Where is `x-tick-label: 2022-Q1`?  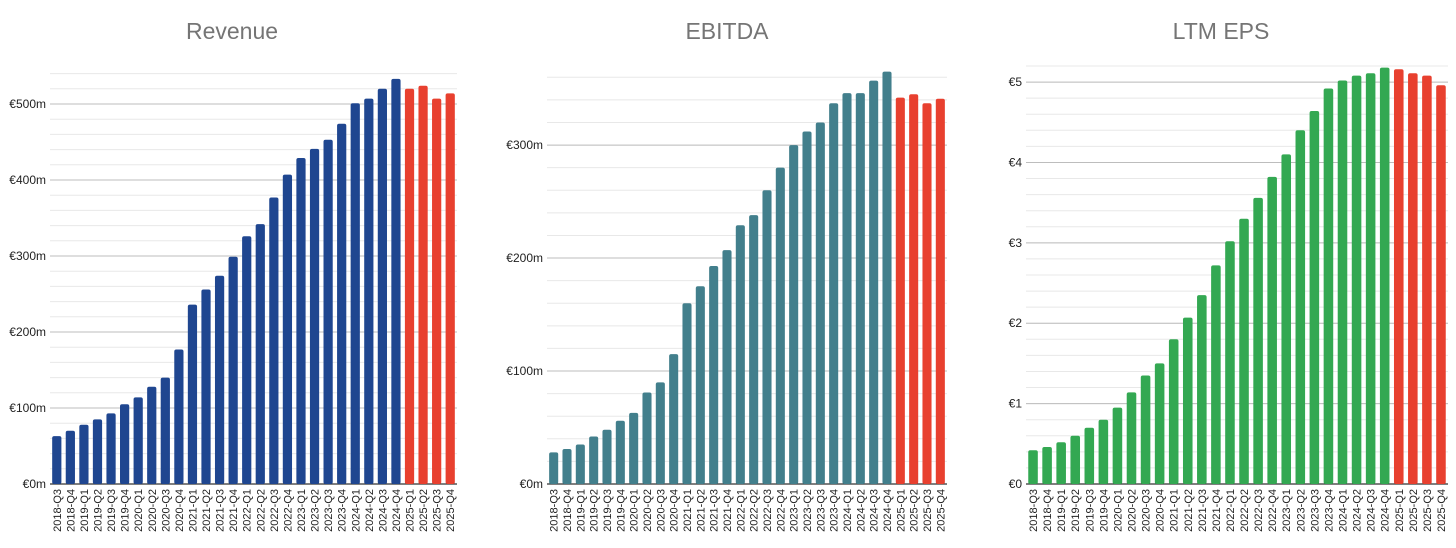 x-tick-label: 2022-Q1 is located at coordinates (1231, 510).